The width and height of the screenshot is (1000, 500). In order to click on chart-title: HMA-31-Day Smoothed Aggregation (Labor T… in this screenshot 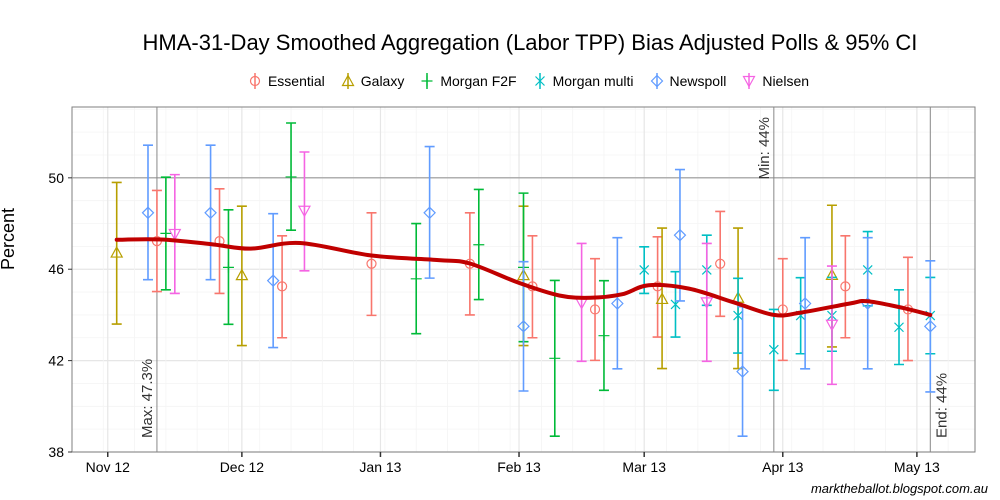, I will do `click(530, 42)`.